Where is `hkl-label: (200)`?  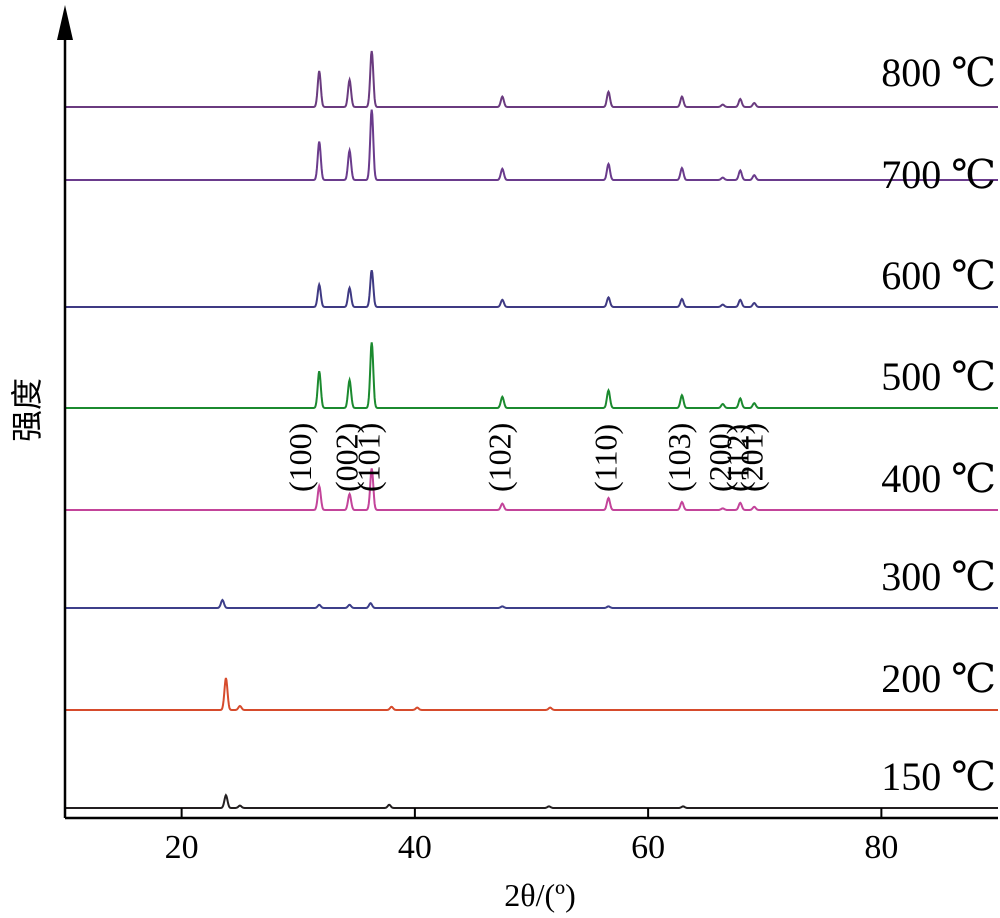 hkl-label: (200) is located at coordinates (720, 457).